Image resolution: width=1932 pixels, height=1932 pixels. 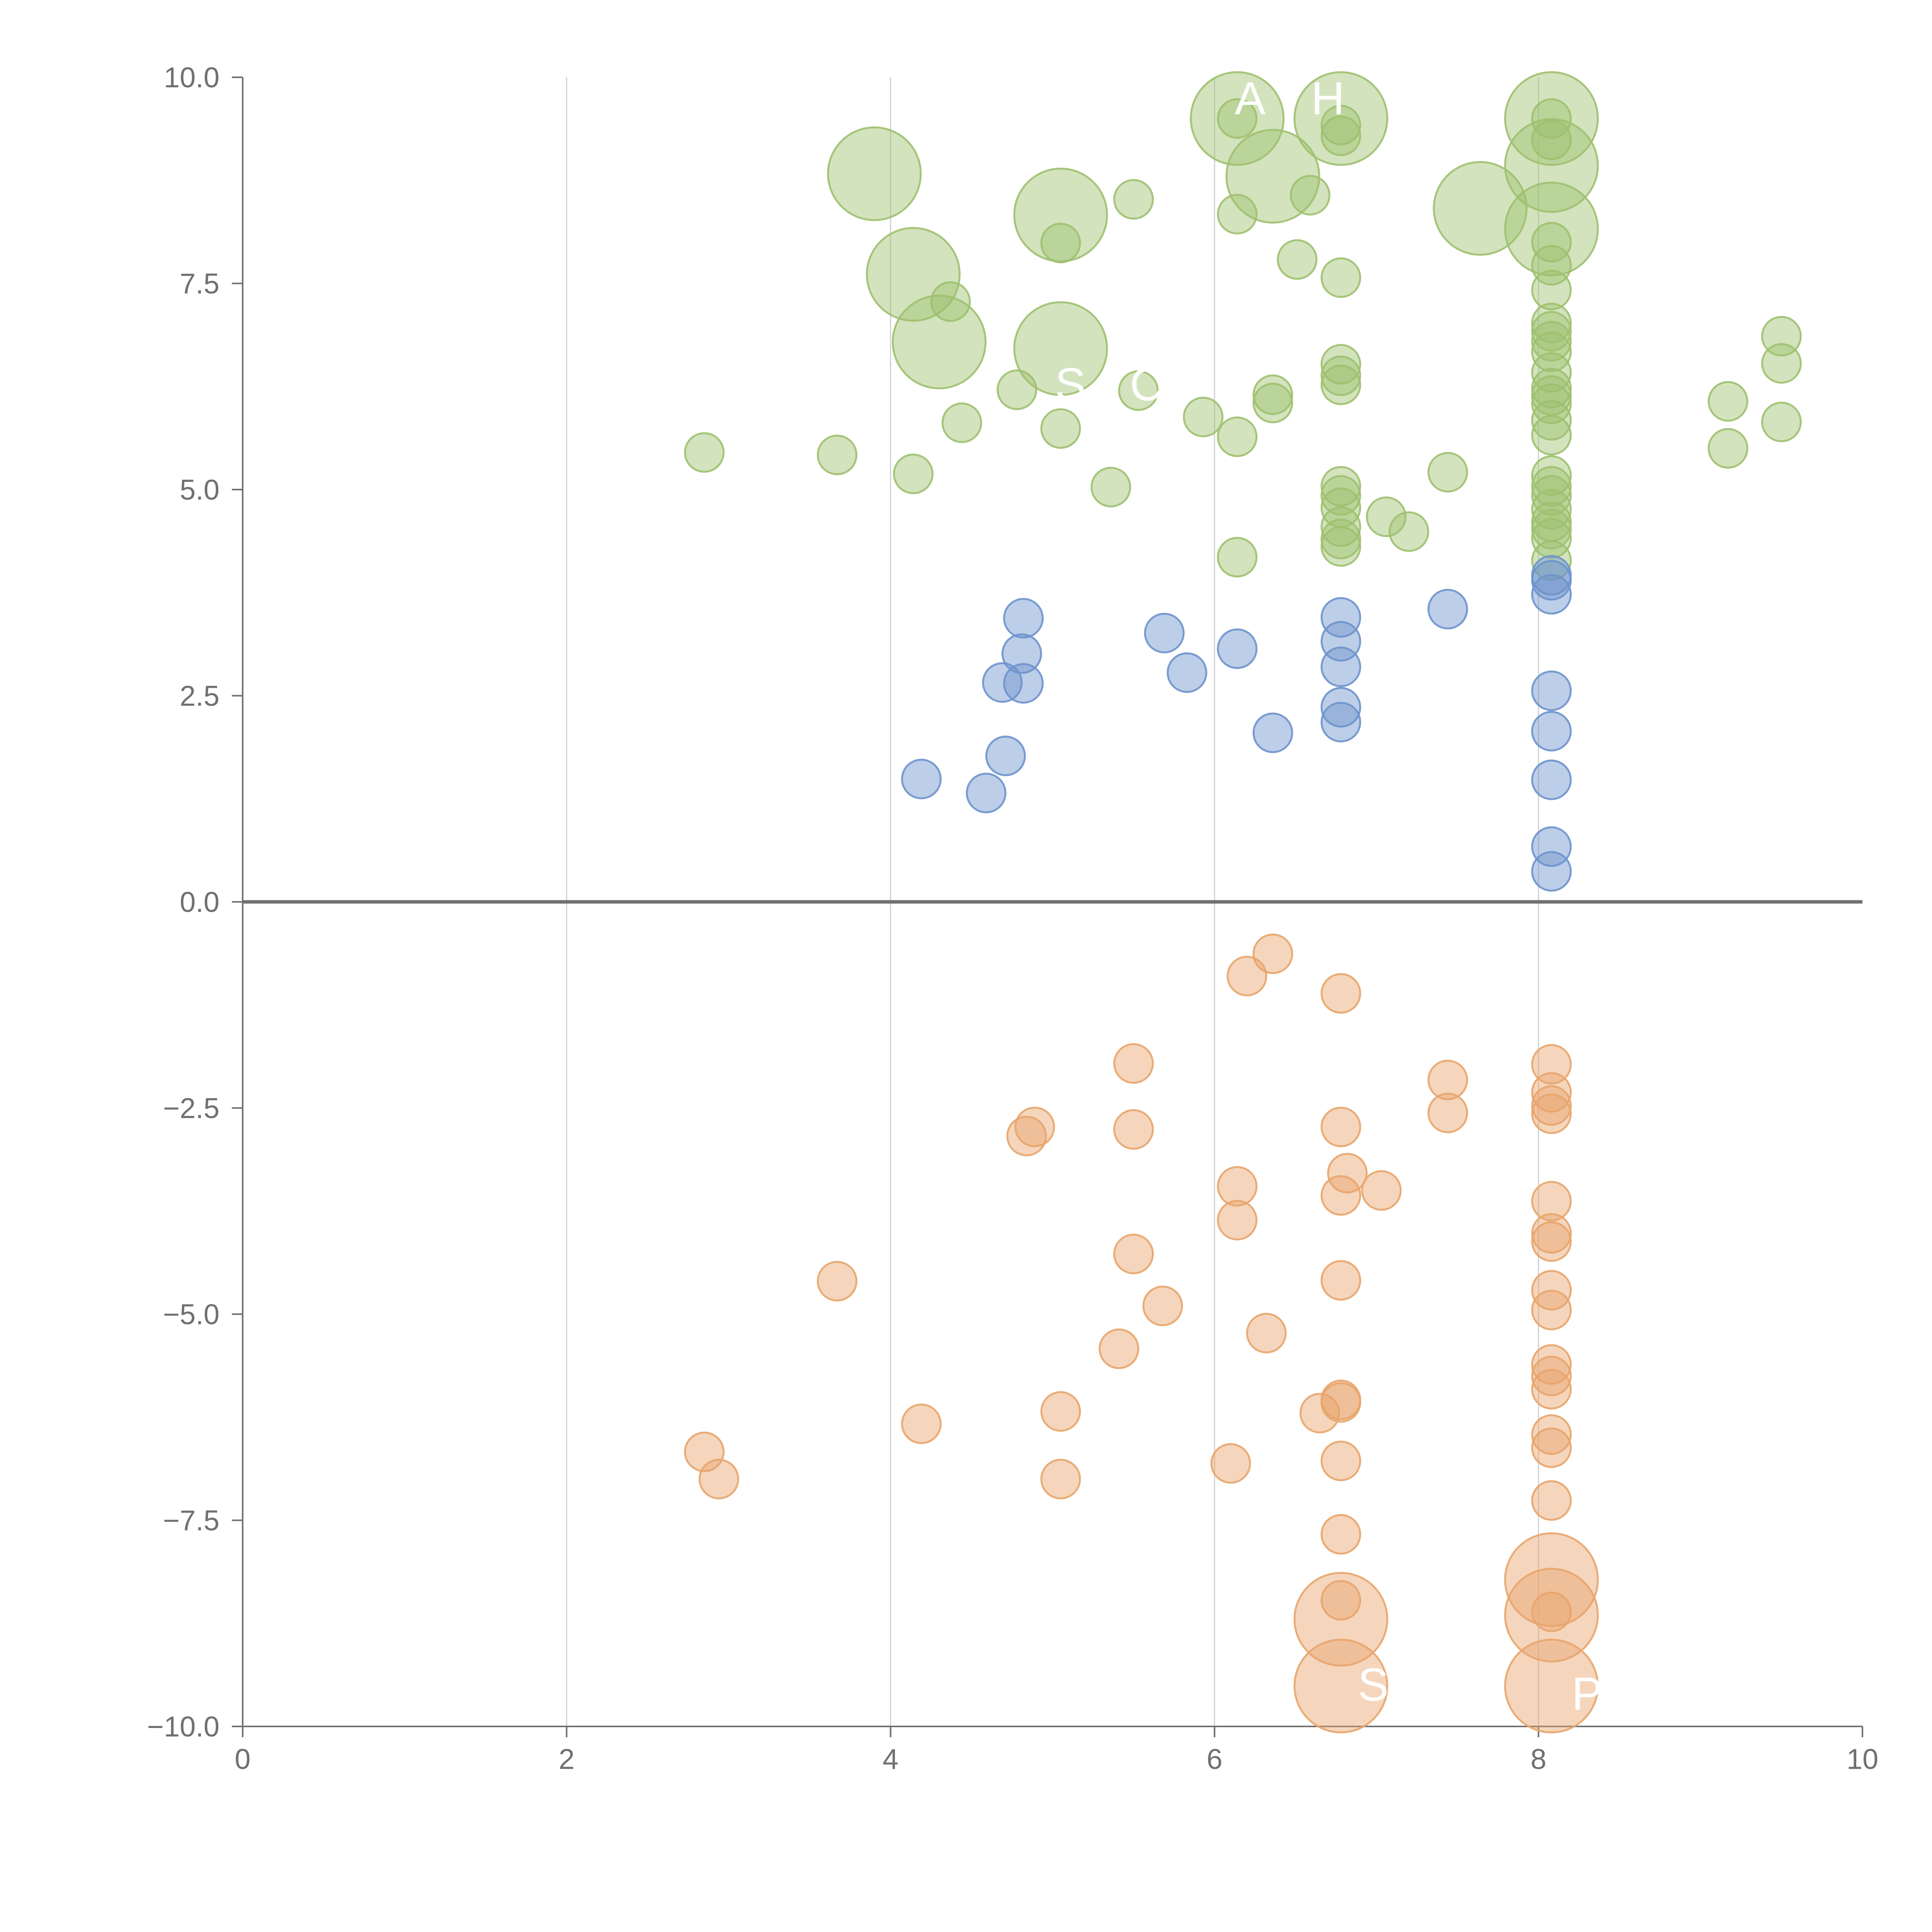 I want to click on point-label: C, so click(x=1147, y=385).